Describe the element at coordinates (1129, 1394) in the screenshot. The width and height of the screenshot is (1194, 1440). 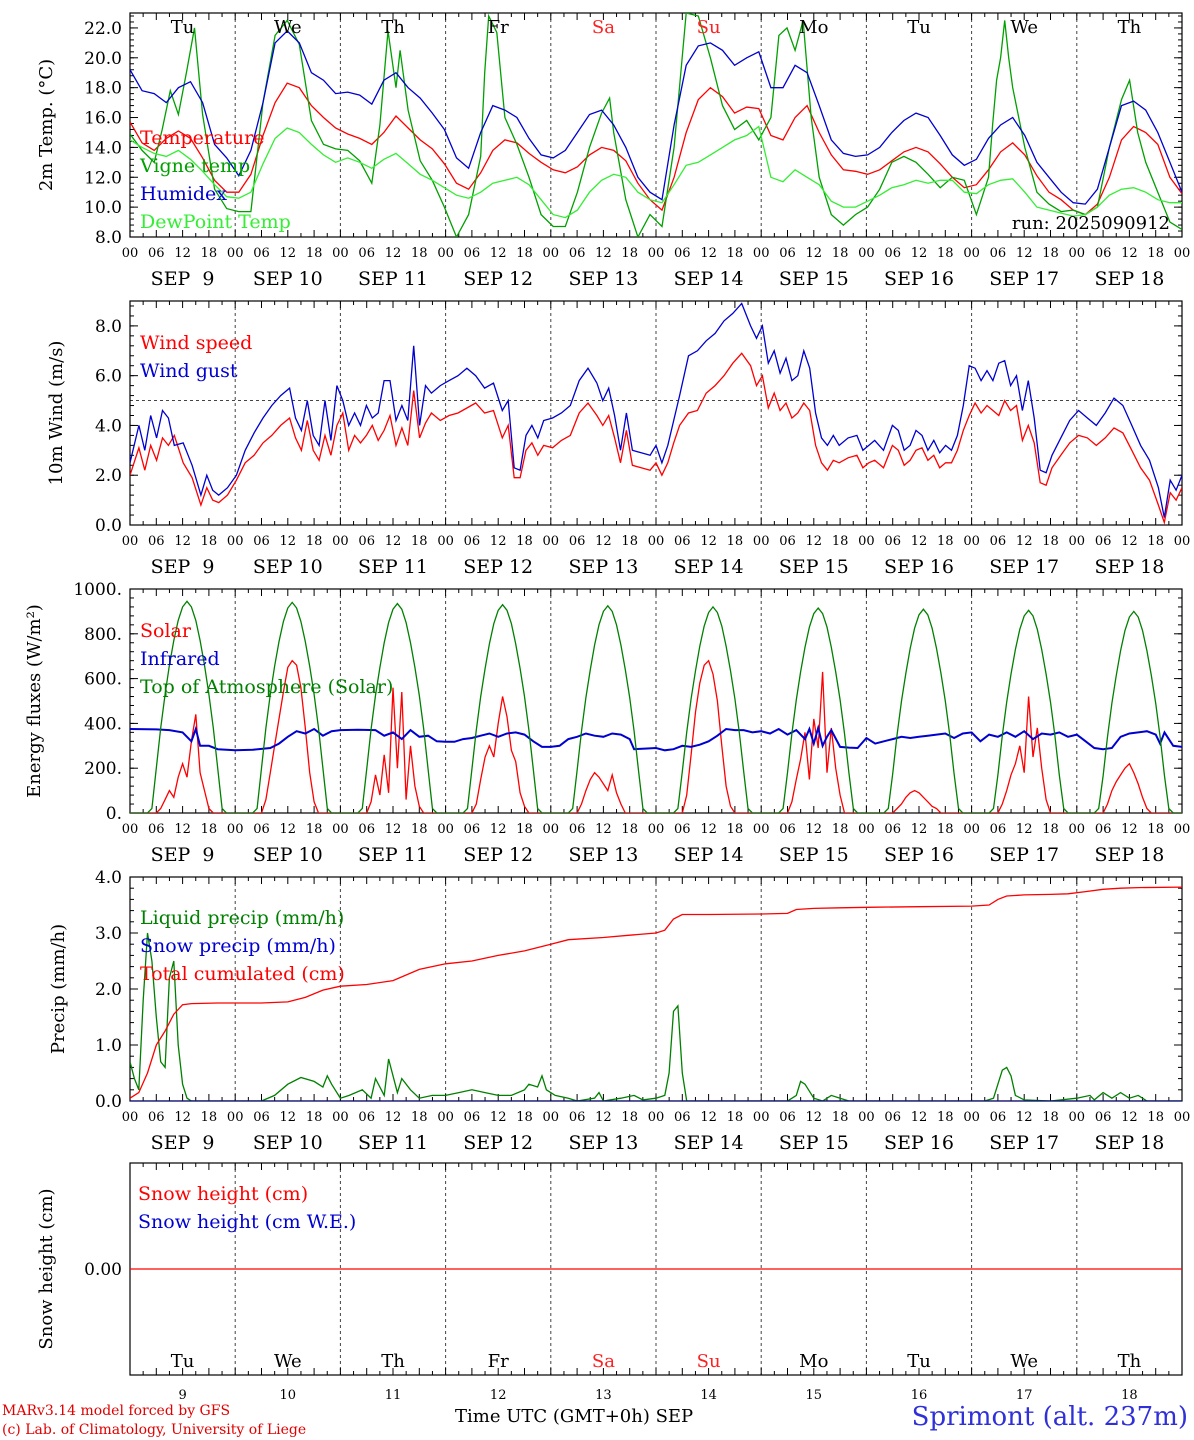
I see `day-number-label: 18` at that location.